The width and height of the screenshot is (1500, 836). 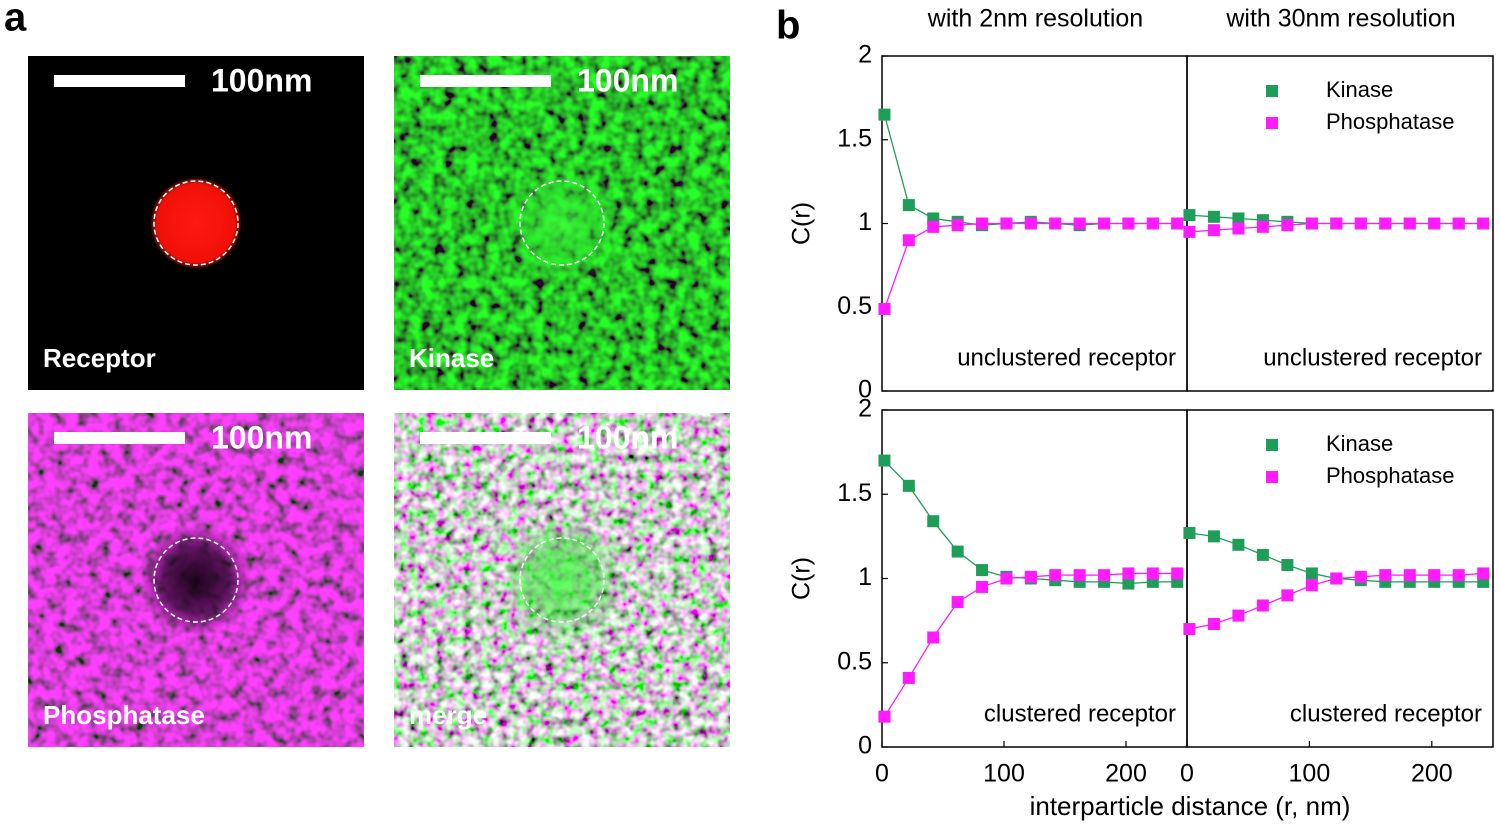 What do you see at coordinates (1035, 19) in the screenshot?
I see `column-title: with 2nm resolution` at bounding box center [1035, 19].